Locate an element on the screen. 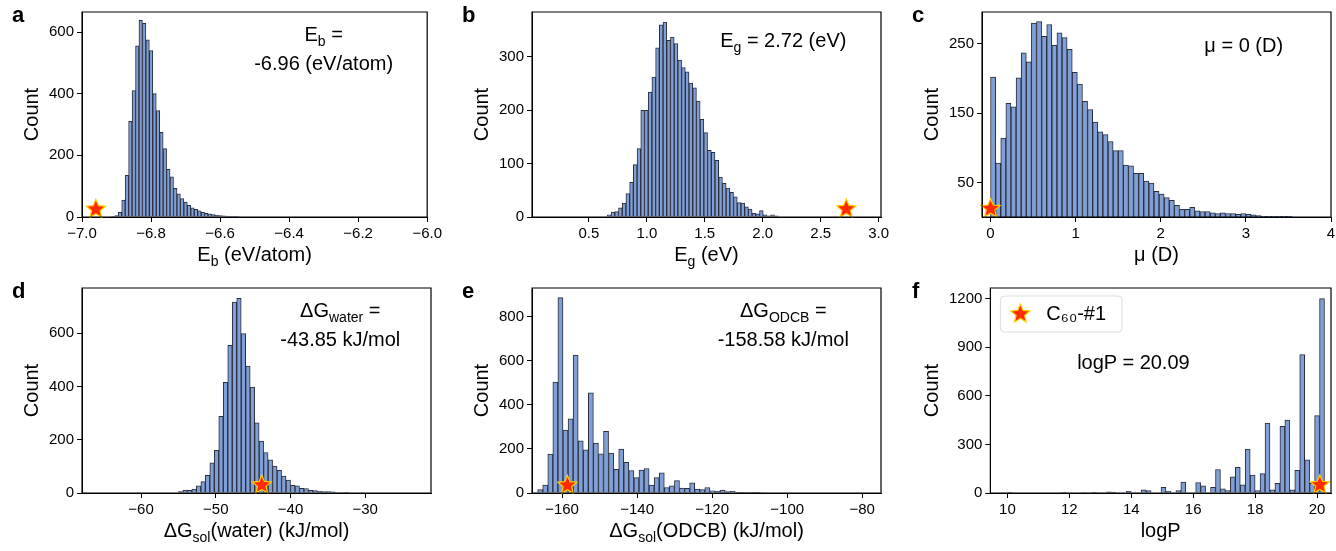 The height and width of the screenshot is (551, 1336). x-tick-label: −160 is located at coordinates (562, 509).